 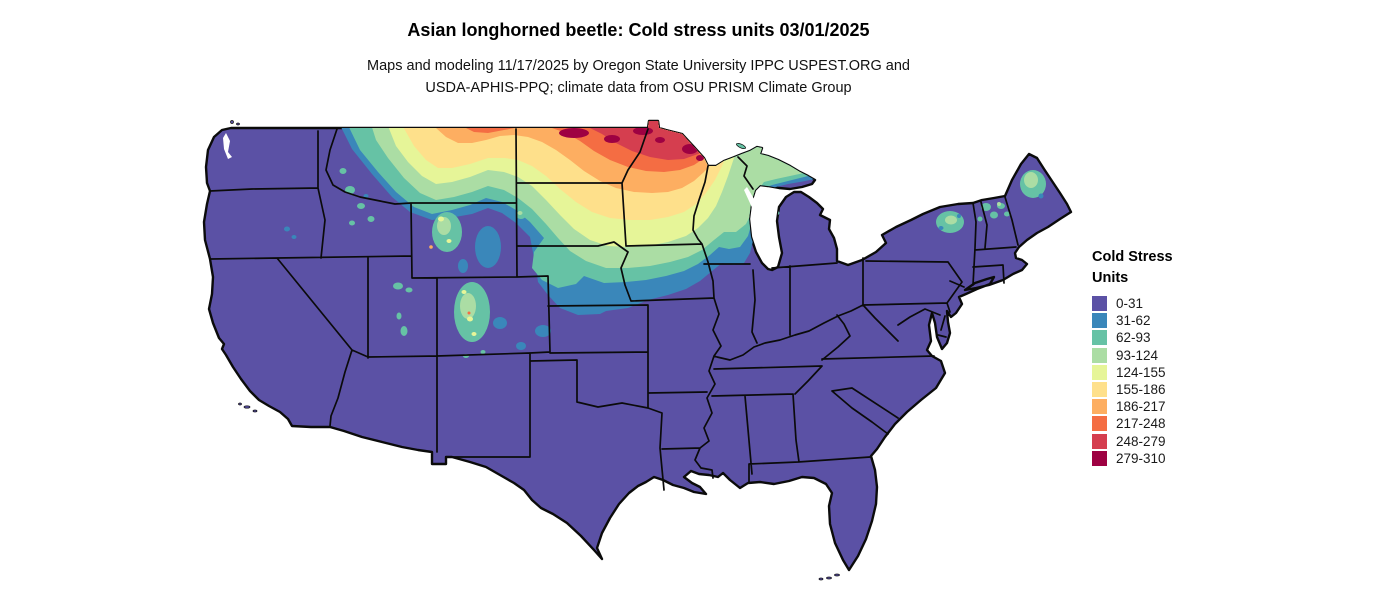 What do you see at coordinates (490, 172) in the screenshot?
I see `water-slivers` at bounding box center [490, 172].